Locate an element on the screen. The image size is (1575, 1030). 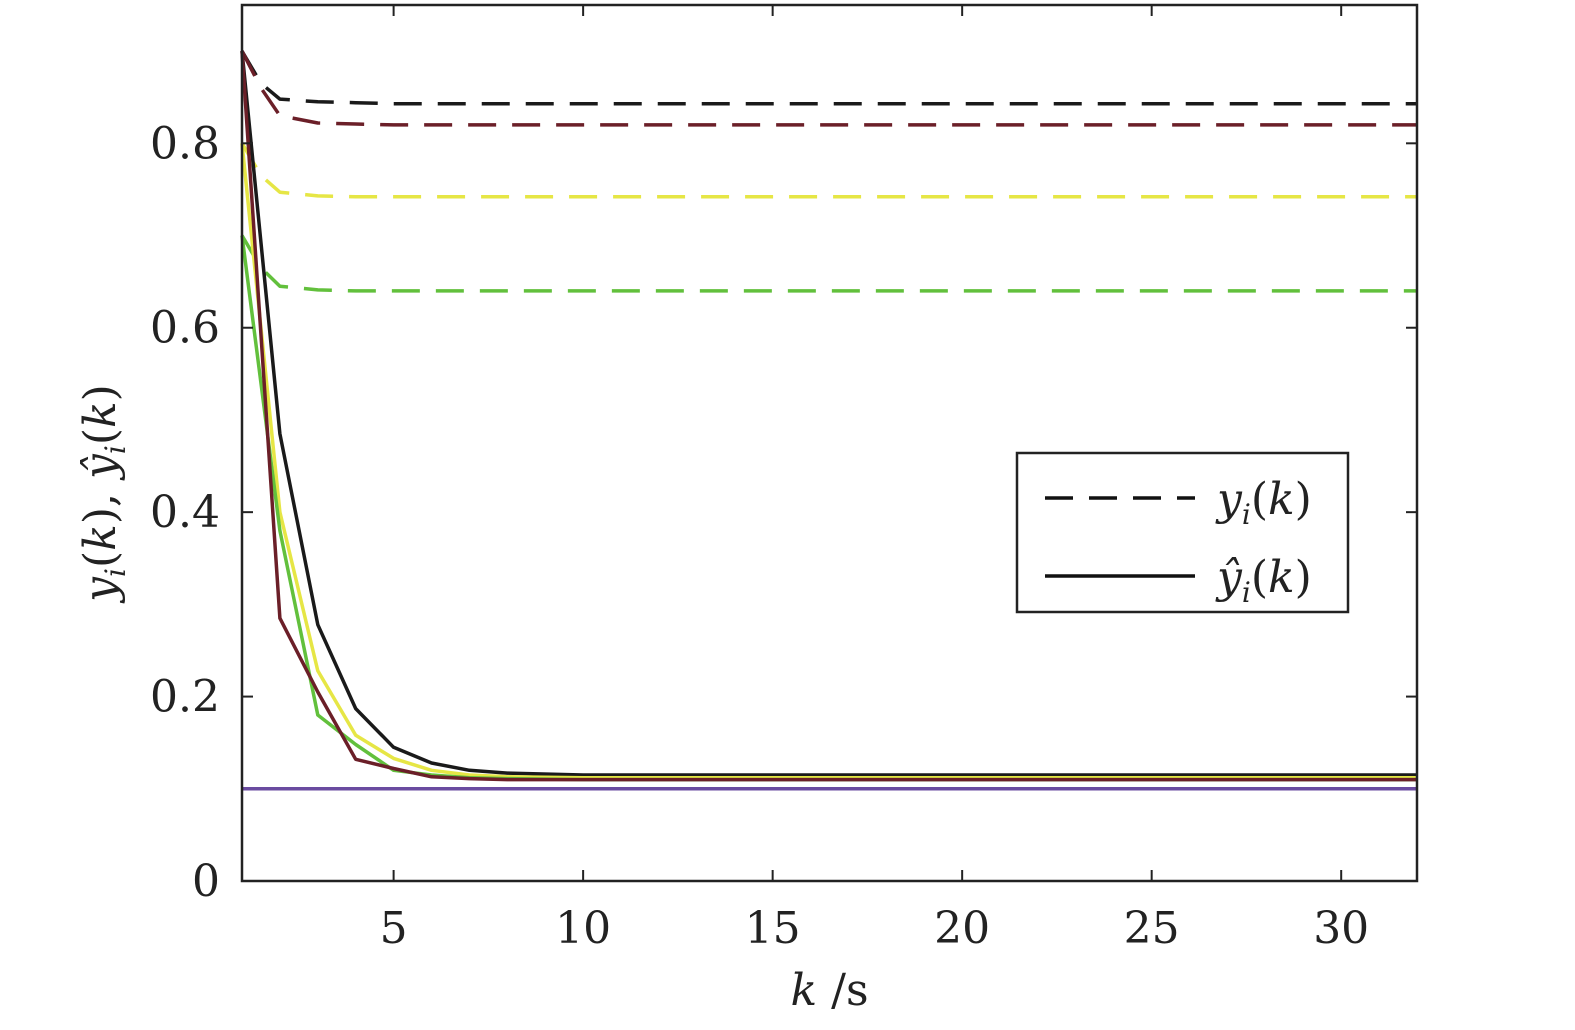
y-tick-label: 0 is located at coordinates (206, 881).